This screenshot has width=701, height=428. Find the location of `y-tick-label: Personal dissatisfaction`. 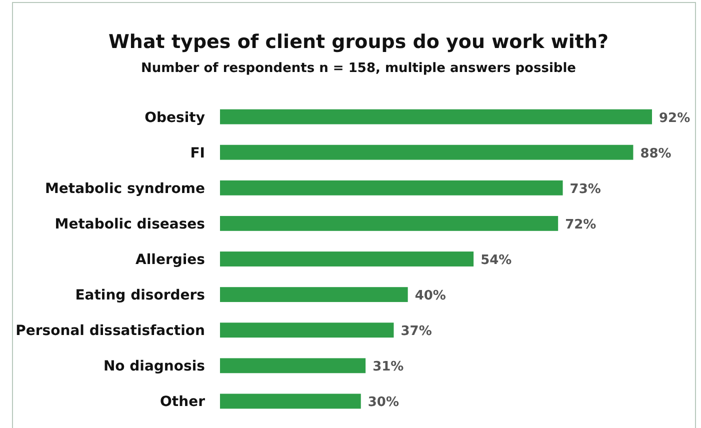

y-tick-label: Personal dissatisfaction is located at coordinates (110, 331).